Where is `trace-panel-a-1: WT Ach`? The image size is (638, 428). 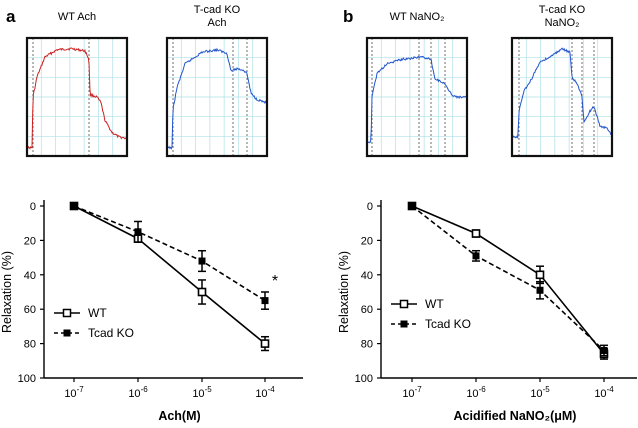
trace-panel-a-1: WT Ach is located at coordinates (77, 84).